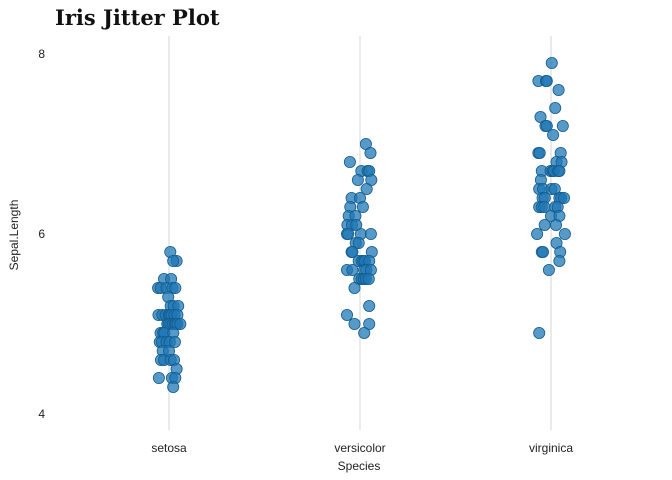 The width and height of the screenshot is (672, 480). I want to click on y-axis-title: Sepal.Length, so click(14, 235).